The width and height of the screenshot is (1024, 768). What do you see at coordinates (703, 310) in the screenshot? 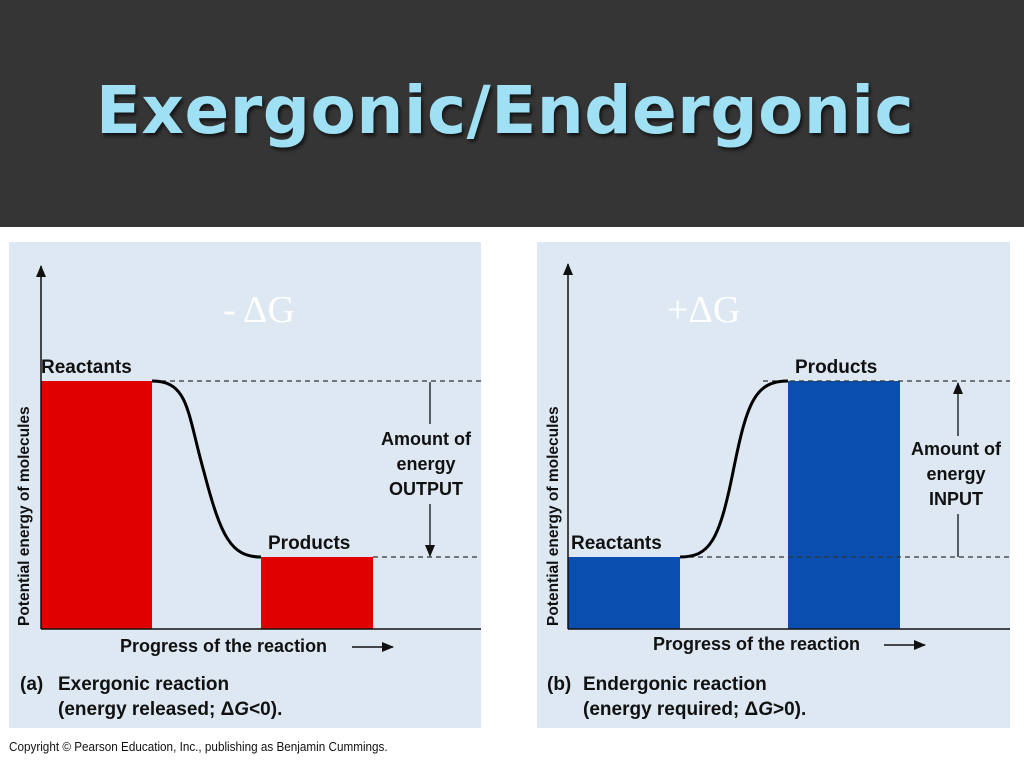
I see `delta-g-label: +ΔG` at bounding box center [703, 310].